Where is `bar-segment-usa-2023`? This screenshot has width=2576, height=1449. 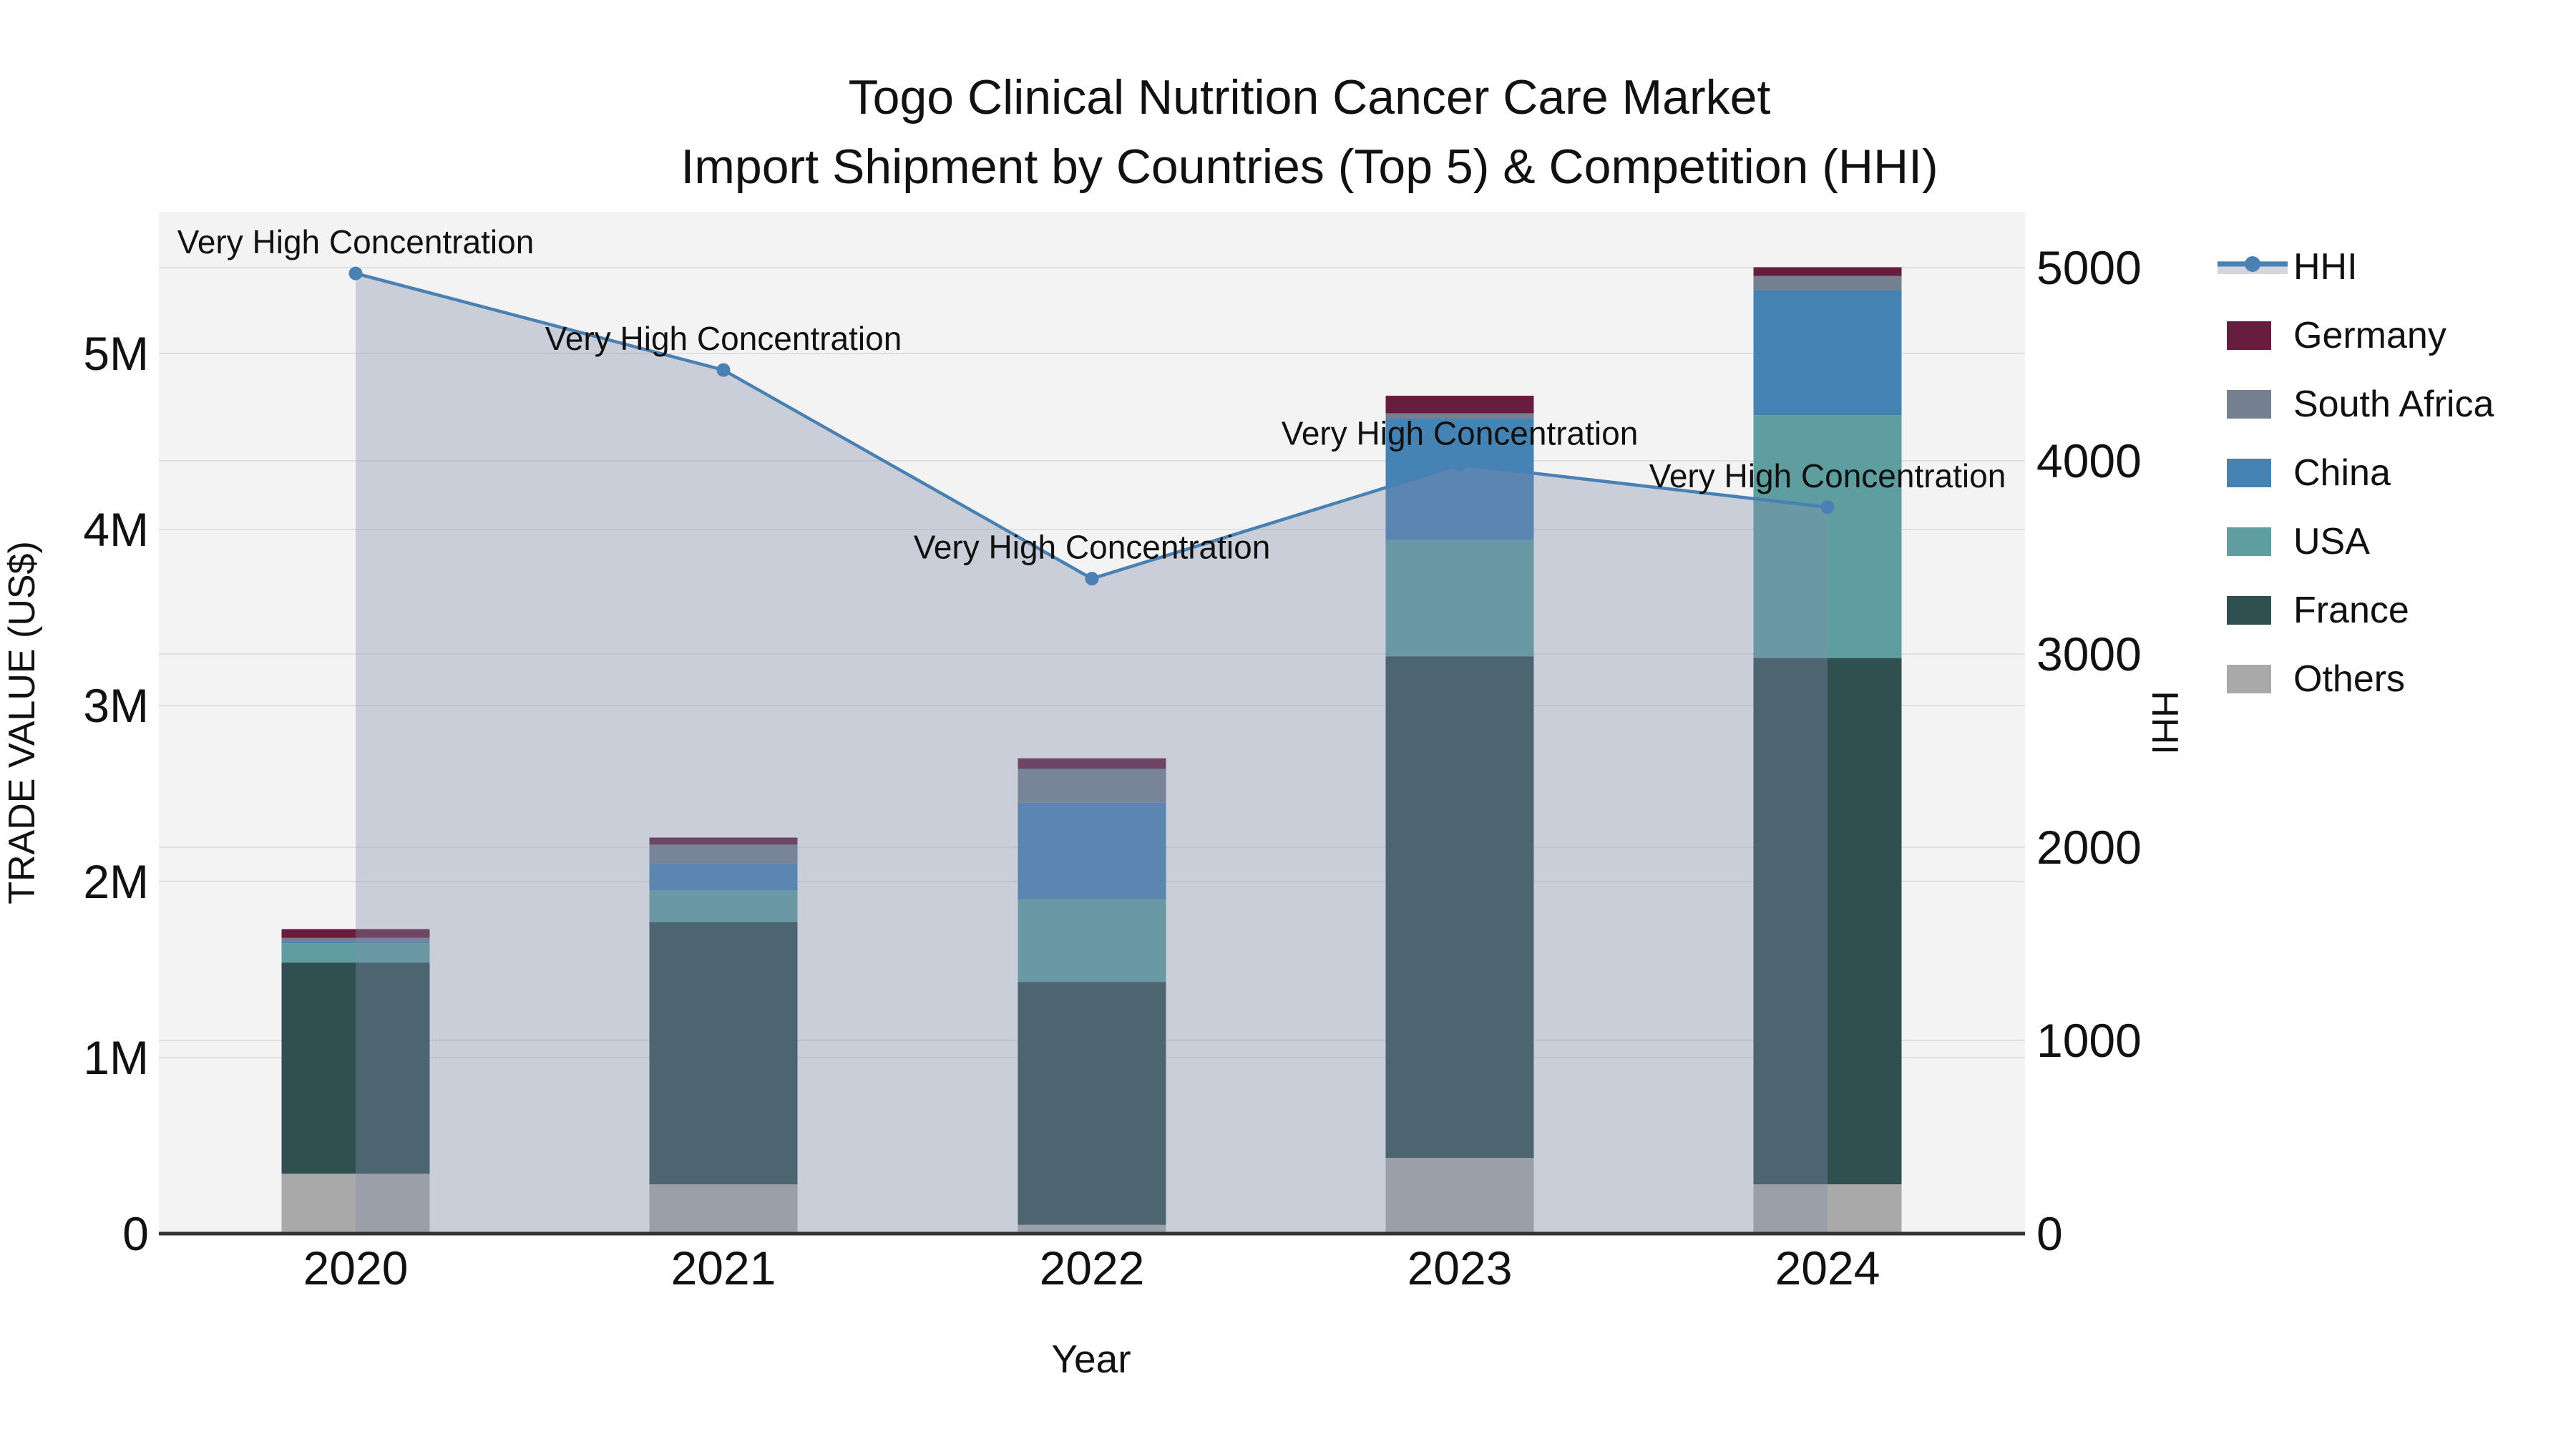
bar-segment-usa-2023 is located at coordinates (1459, 598).